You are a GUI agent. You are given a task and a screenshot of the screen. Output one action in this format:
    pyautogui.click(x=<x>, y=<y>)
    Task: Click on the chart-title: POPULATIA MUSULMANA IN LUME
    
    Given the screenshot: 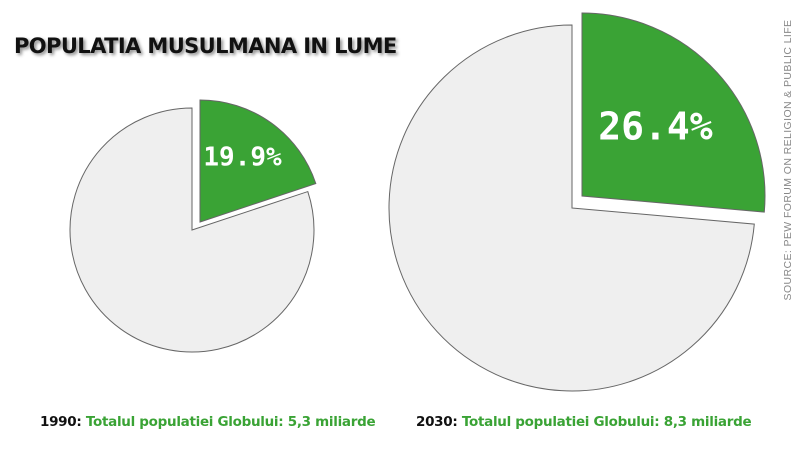 What is the action you would take?
    pyautogui.click(x=205, y=46)
    